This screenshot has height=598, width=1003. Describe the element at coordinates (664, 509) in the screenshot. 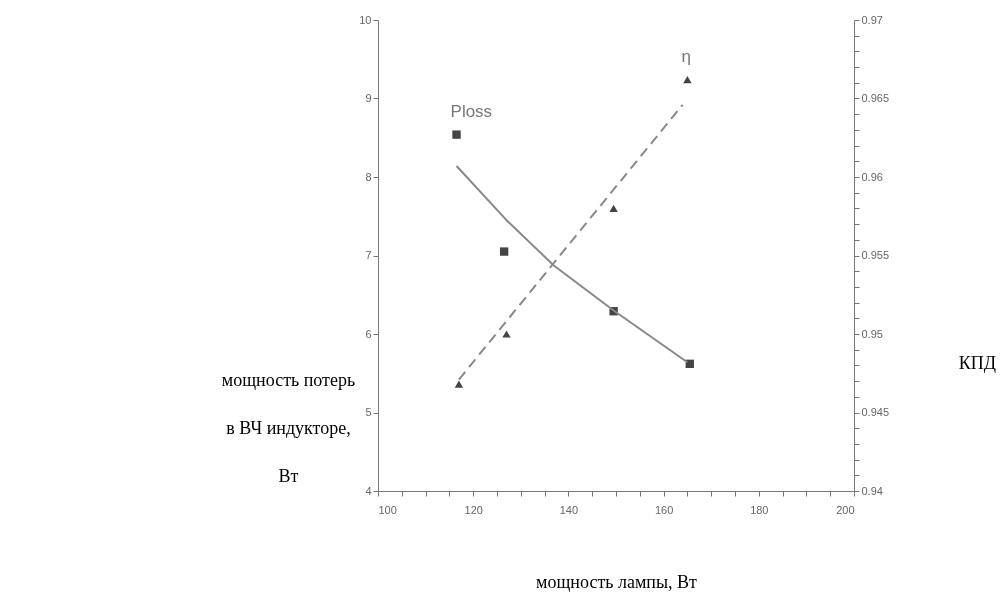

I see `x-tick-label: 160` at that location.